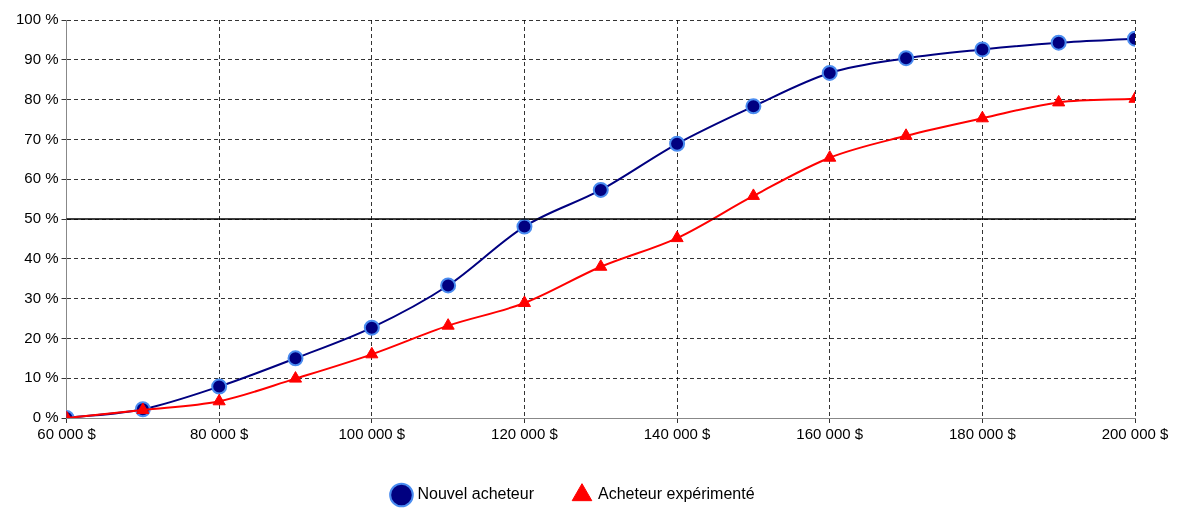 This screenshot has height=521, width=1193. I want to click on x-tick-label: 80 000 $, so click(219, 434).